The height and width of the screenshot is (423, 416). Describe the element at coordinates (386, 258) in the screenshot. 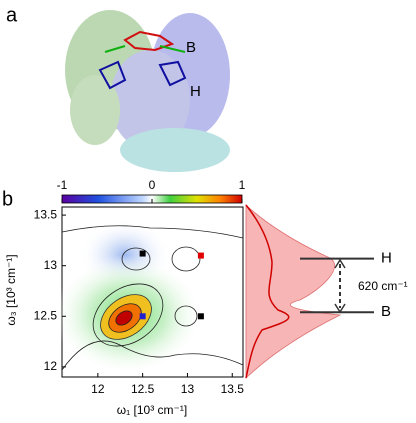

I see `level-label: H` at that location.